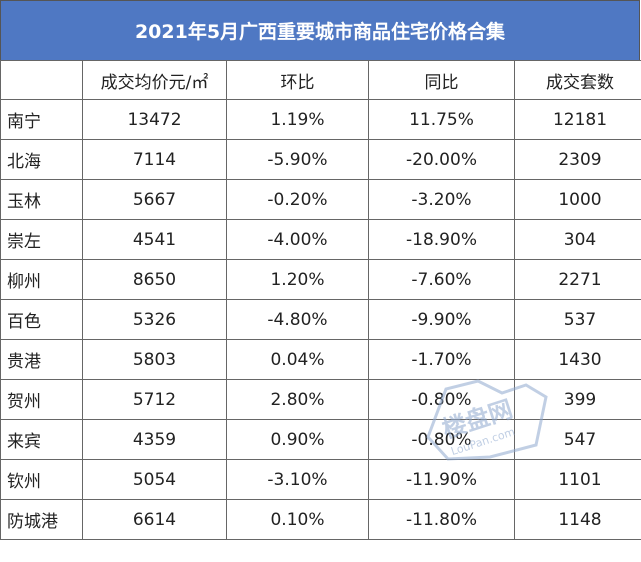  Describe the element at coordinates (41, 80) in the screenshot. I see `header-cell-city` at that location.